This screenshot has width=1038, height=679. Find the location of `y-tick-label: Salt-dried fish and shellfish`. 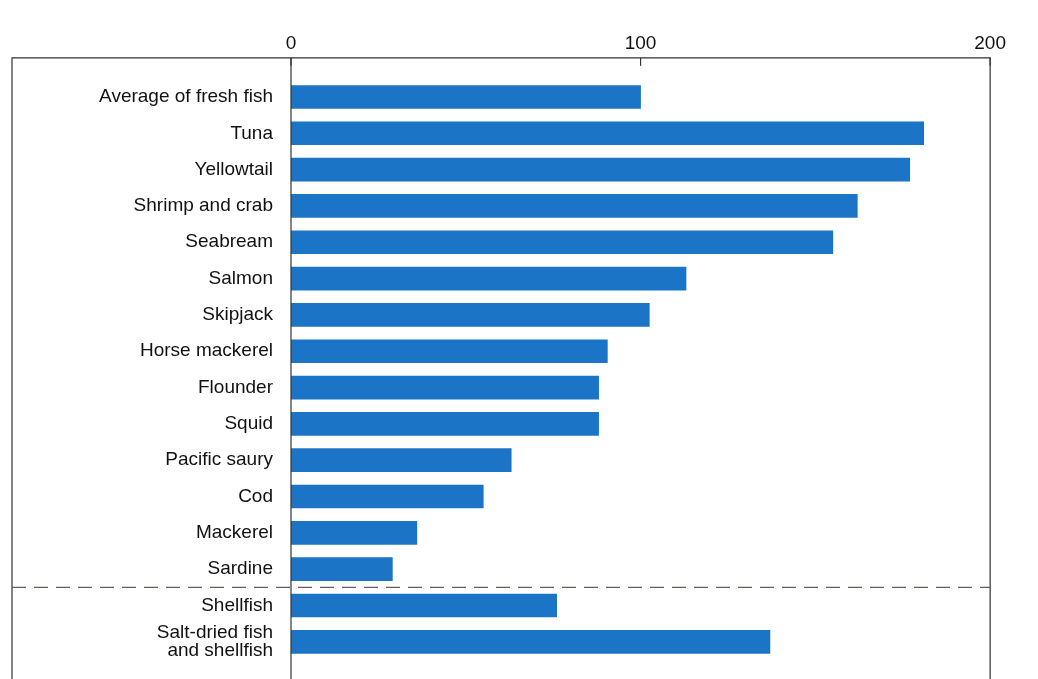

y-tick-label: Salt-dried fish and shellfish is located at coordinates (214, 641).